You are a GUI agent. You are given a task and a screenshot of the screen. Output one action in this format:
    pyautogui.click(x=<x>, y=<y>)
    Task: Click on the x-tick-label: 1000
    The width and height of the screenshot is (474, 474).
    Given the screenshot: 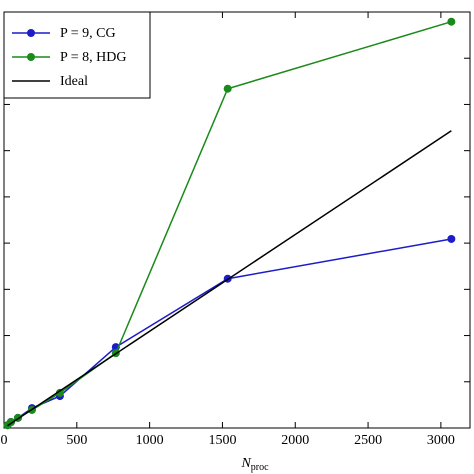 What is the action you would take?
    pyautogui.click(x=150, y=440)
    